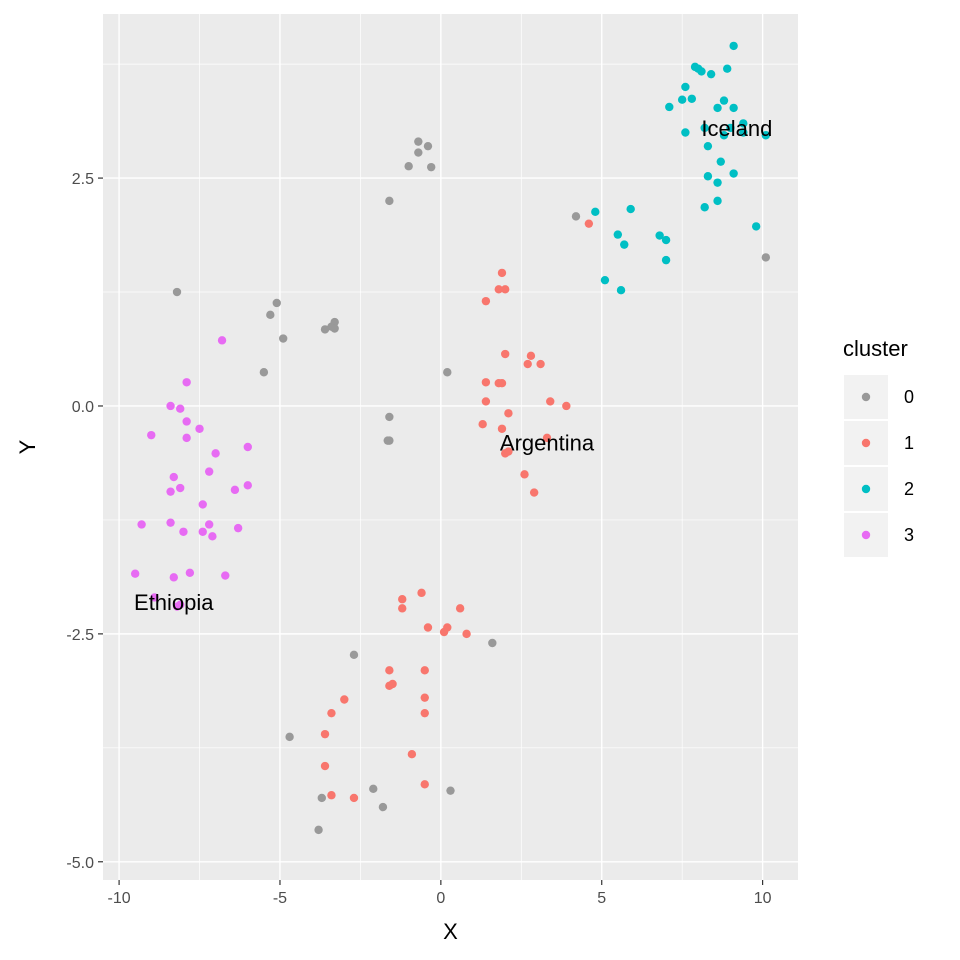 This screenshot has width=960, height=960. I want to click on legend: cluster 0 1 2 3, so click(878, 446).